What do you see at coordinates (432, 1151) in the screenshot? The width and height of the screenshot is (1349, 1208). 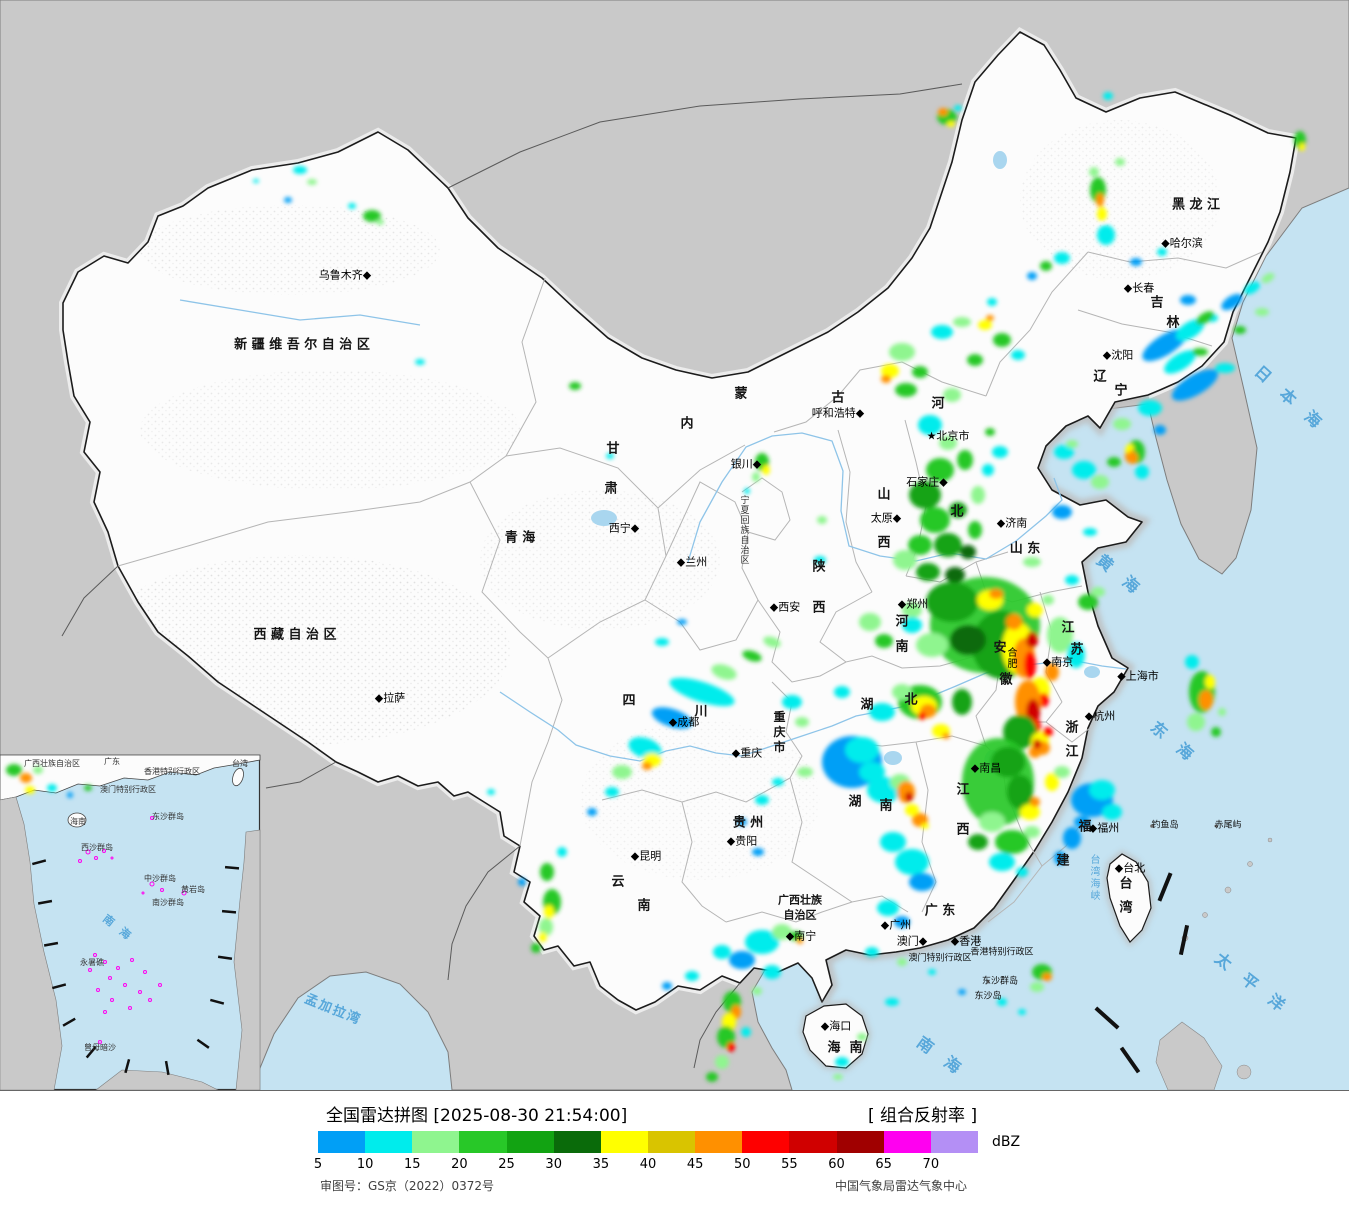 I see `dbz-segment-15: 15` at bounding box center [432, 1151].